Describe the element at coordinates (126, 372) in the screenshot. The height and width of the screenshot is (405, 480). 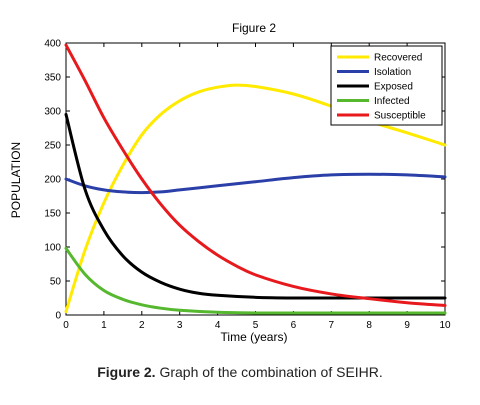
I see `caption-label: Figure 2.` at that location.